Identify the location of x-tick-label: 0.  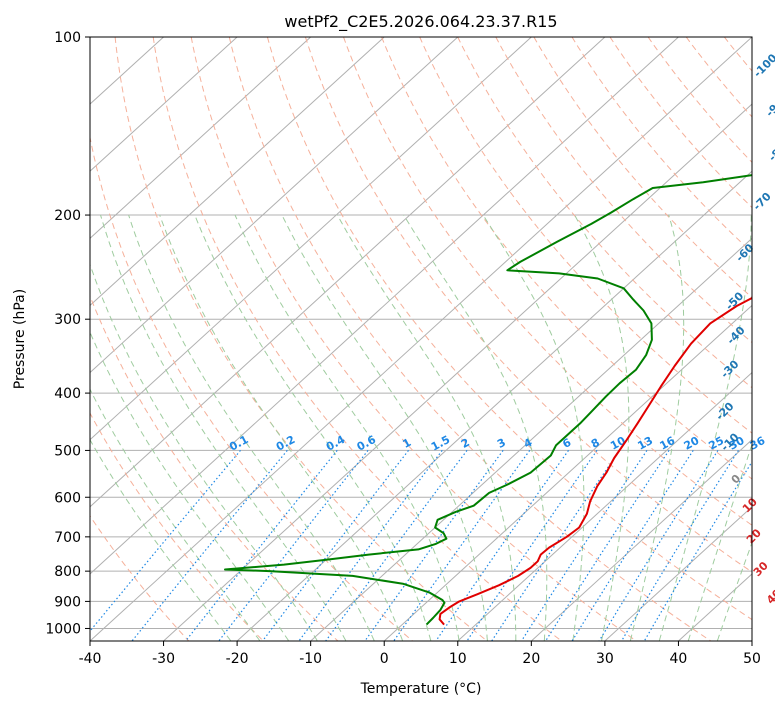
(384, 659).